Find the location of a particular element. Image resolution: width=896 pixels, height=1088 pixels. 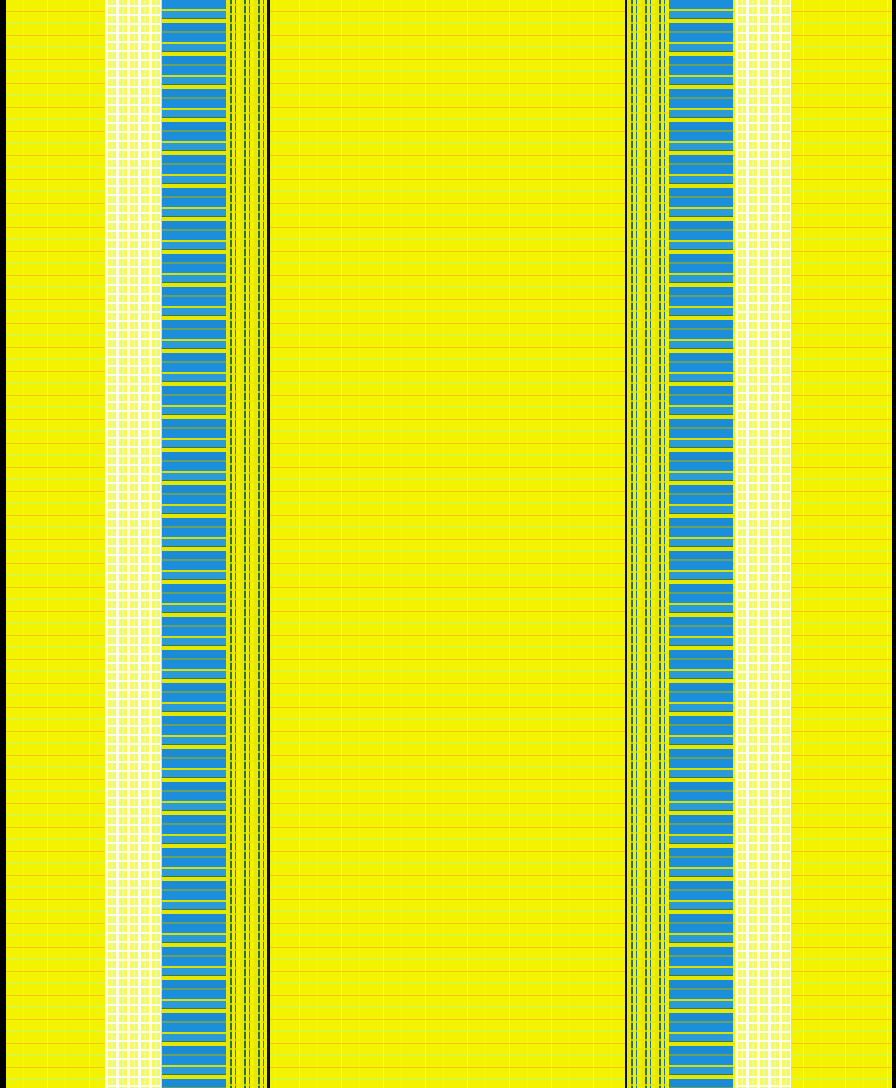

blue-stripe-right is located at coordinates (701, 544).